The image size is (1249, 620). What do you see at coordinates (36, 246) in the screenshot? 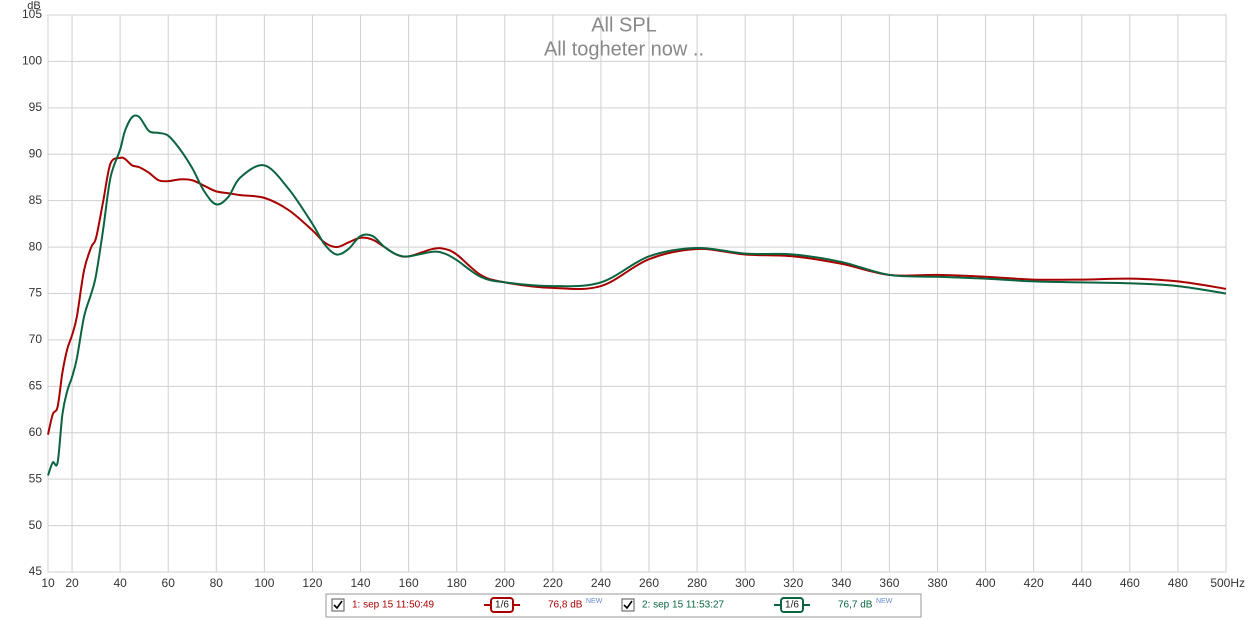
I see `y-tick-label: 80` at bounding box center [36, 246].